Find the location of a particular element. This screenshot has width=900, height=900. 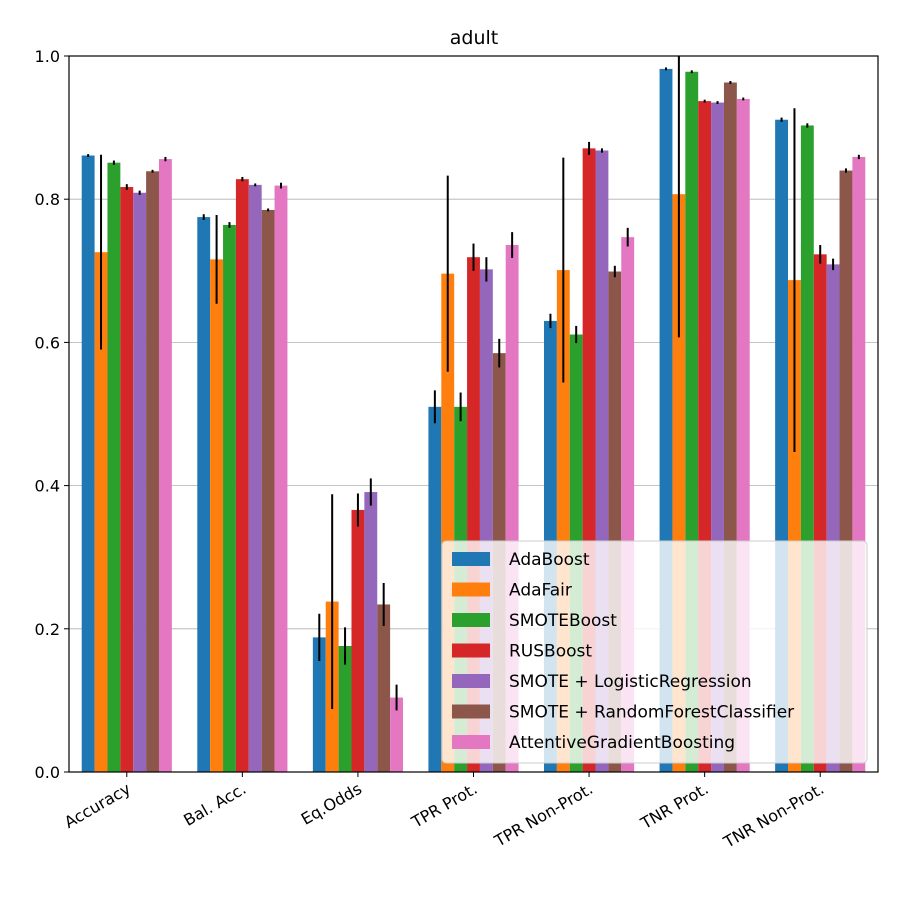

y-tick-label: 0.0 is located at coordinates (47, 772).